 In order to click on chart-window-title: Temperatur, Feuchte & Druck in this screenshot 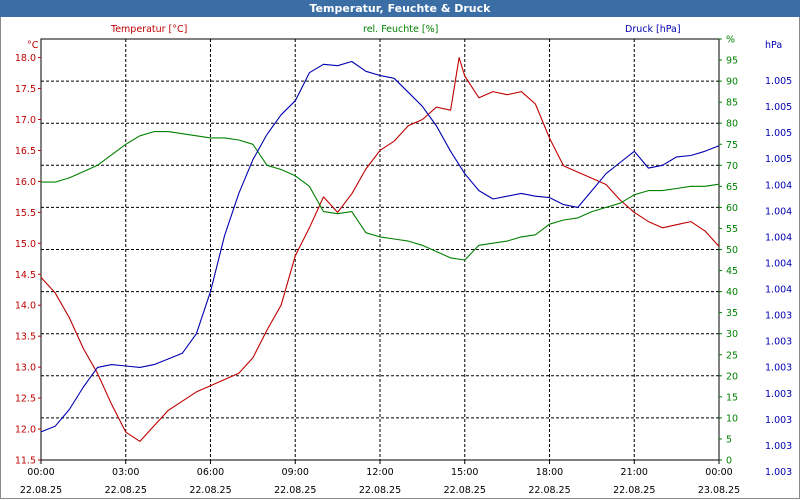, I will do `click(400, 8)`.